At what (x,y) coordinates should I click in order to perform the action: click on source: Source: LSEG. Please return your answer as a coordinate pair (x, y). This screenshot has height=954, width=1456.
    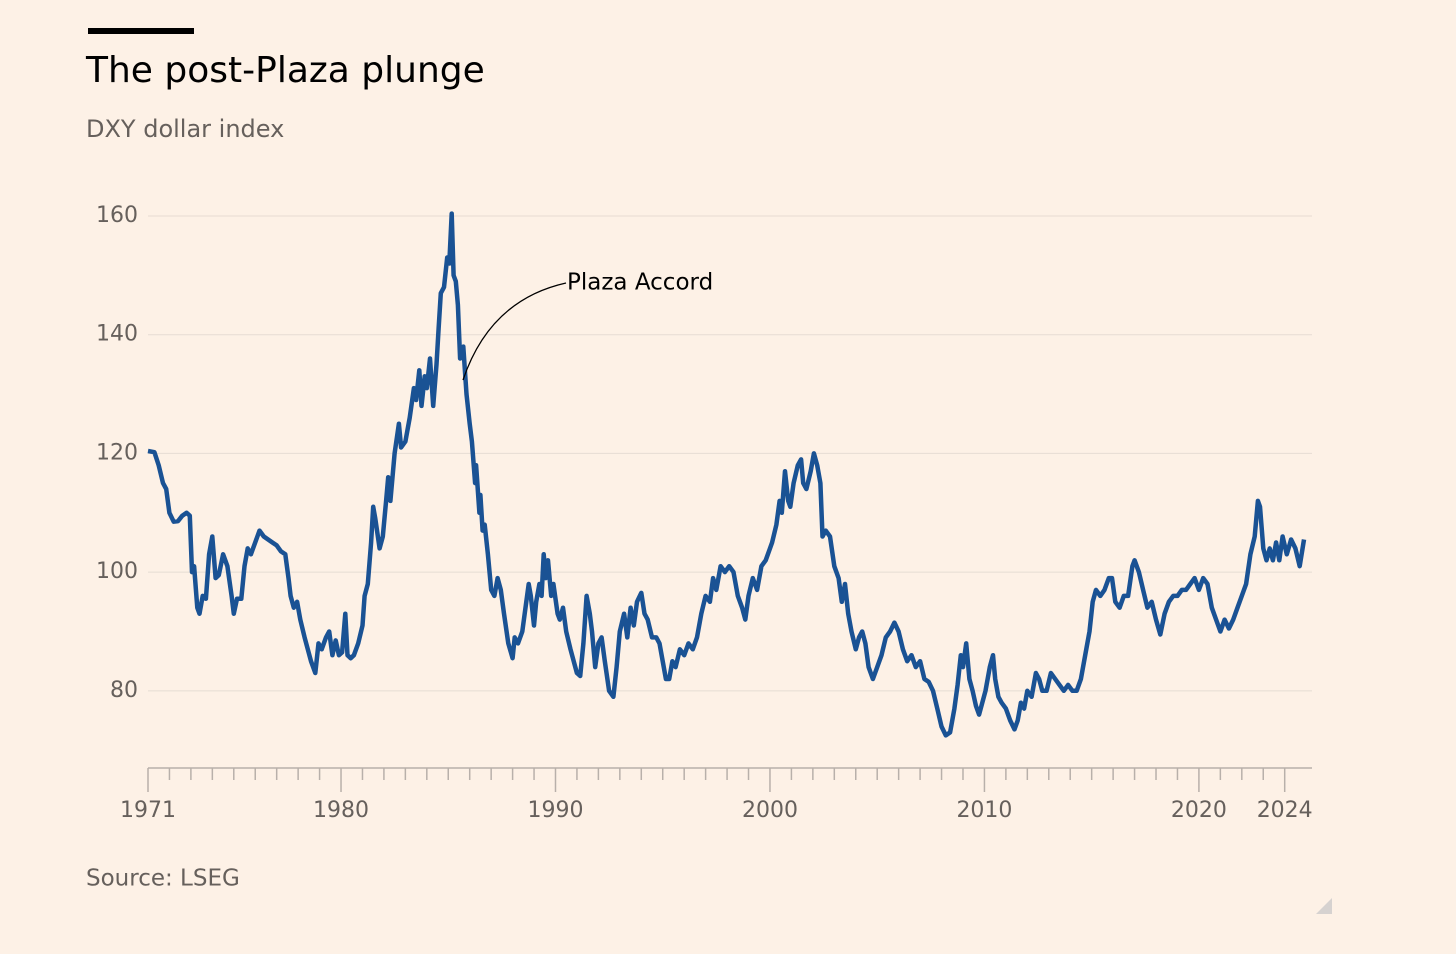
    Looking at the image, I should click on (163, 879).